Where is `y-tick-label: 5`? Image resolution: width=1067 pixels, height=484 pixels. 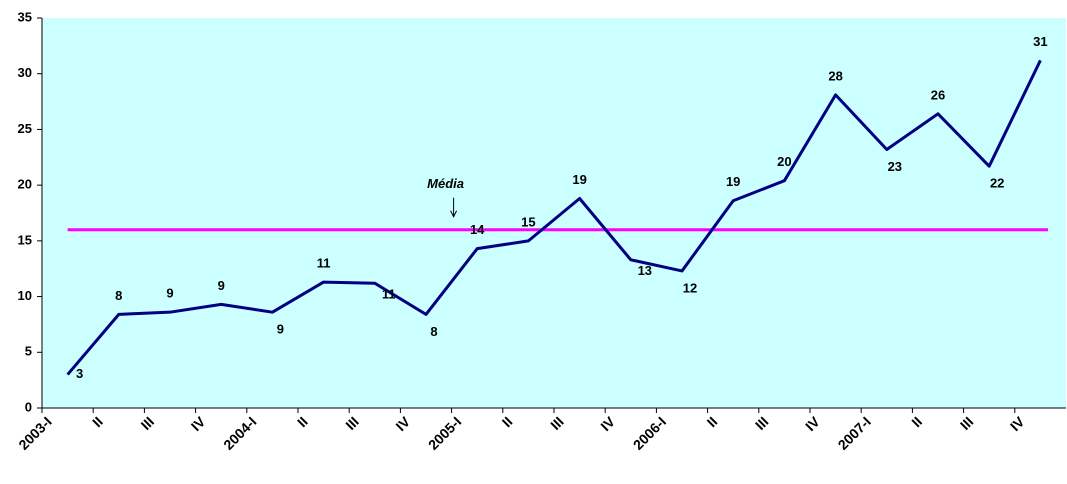 y-tick-label: 5 is located at coordinates (28, 351).